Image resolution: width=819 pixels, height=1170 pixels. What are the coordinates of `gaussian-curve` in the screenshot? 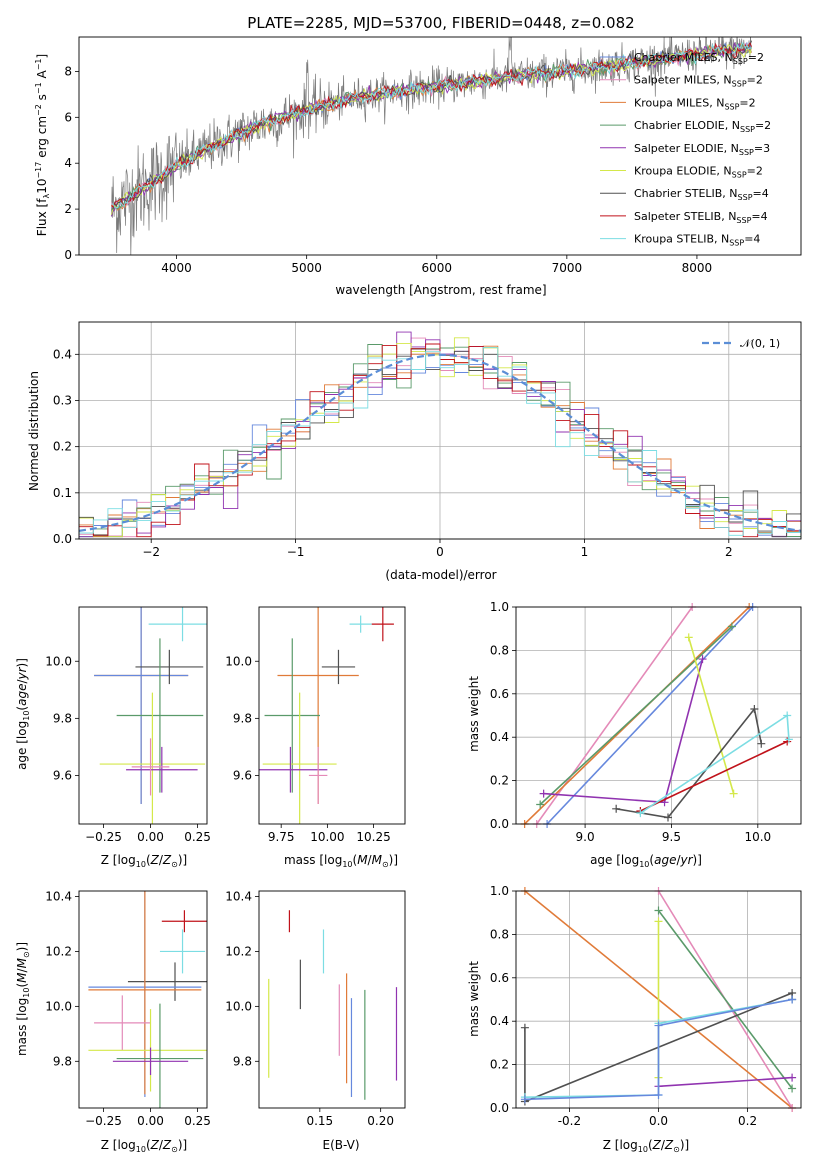 It's located at (440, 442).